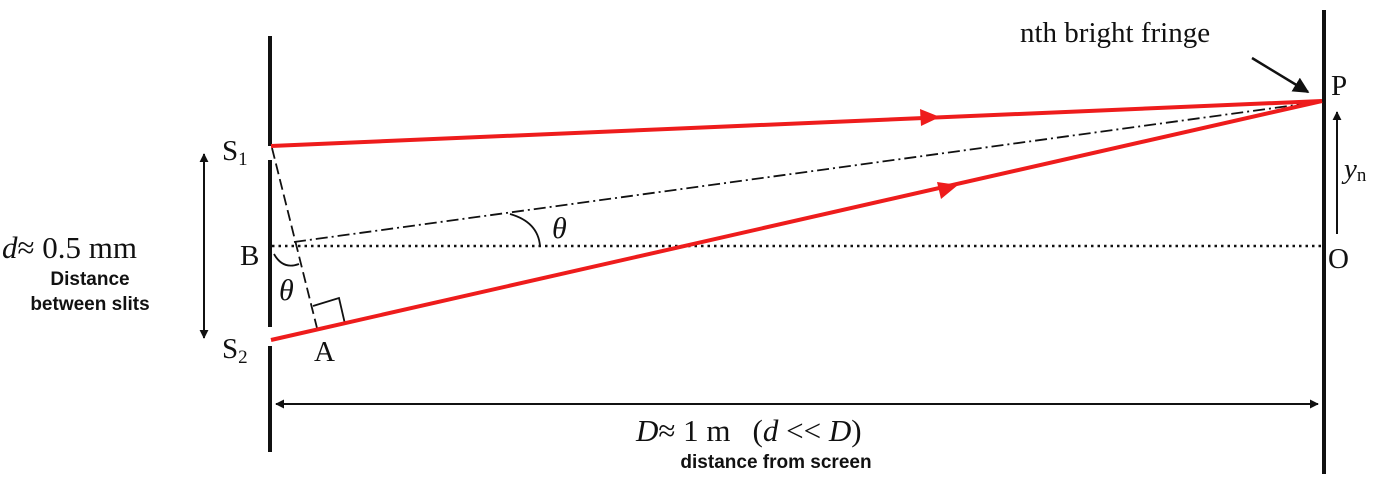 The image size is (1392, 481). I want to click on point-o-label: O, so click(1338, 259).